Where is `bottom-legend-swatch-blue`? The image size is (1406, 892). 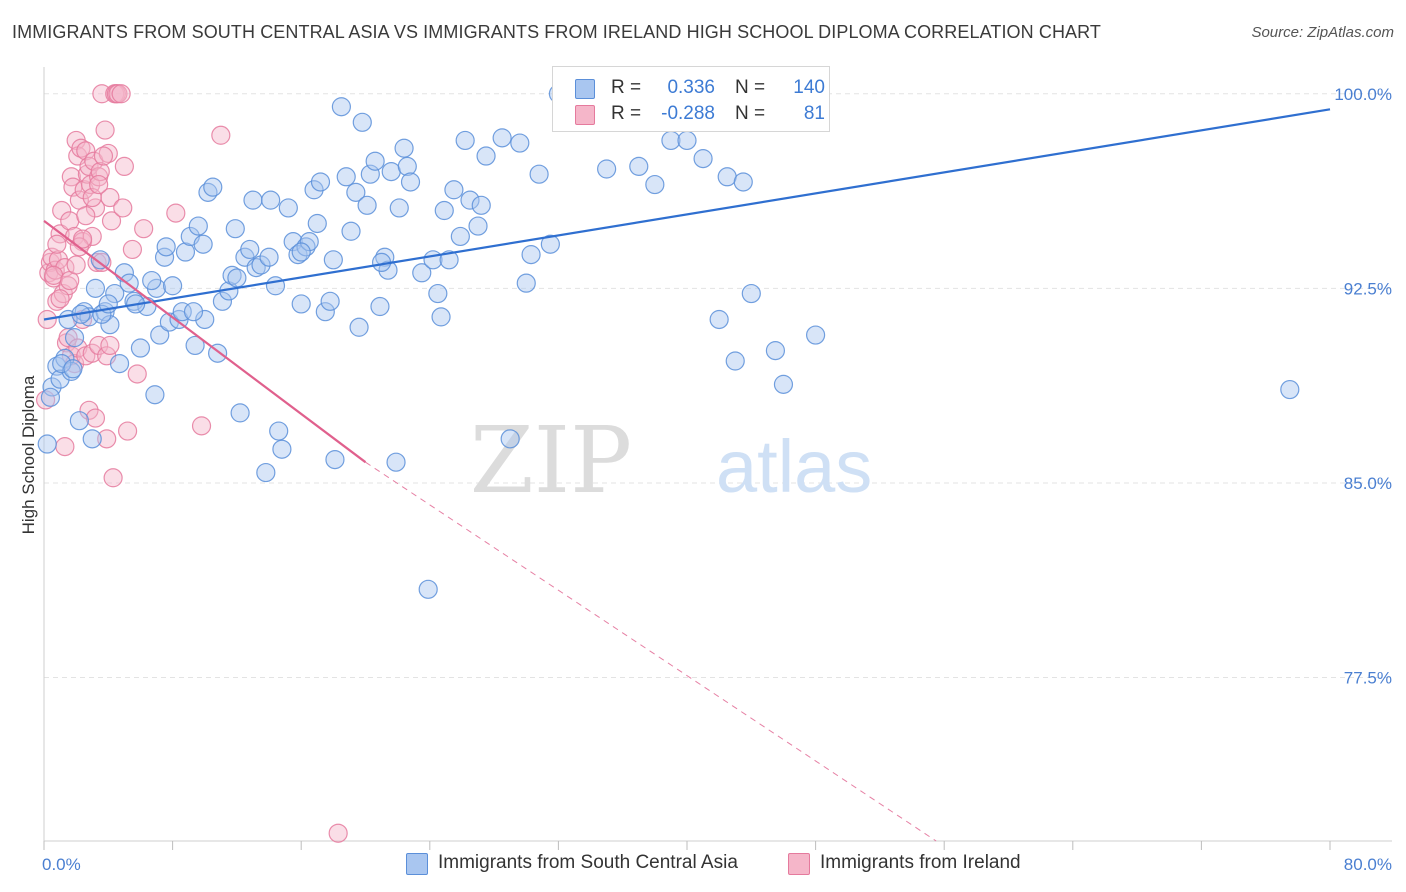
bottom-legend-swatch-blue is located at coordinates (417, 864).